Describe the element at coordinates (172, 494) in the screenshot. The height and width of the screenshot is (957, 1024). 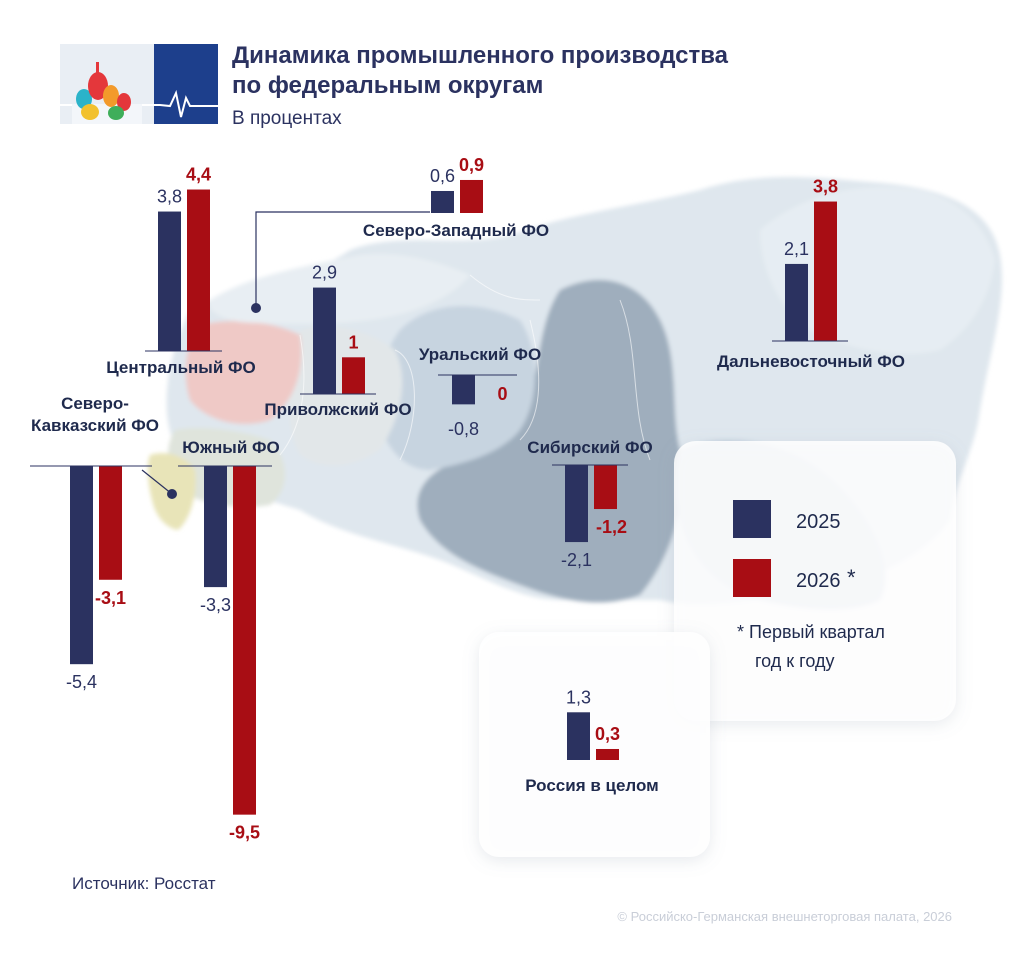
I see `caucasus-marker` at that location.